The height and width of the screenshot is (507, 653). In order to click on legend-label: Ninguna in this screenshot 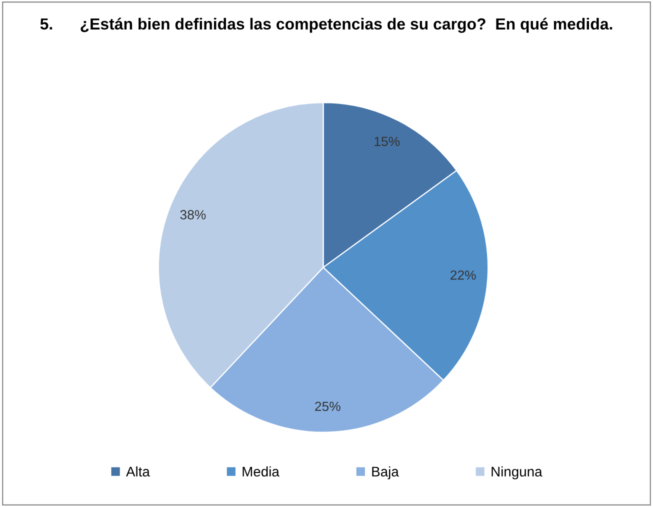, I will do `click(517, 473)`.